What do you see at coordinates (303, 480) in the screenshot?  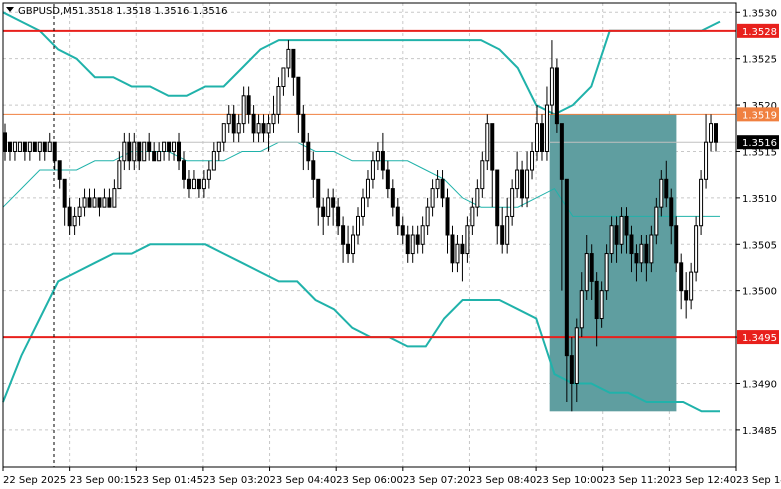 I see `x-tick-label: 23 Sep 04:40` at bounding box center [303, 480].